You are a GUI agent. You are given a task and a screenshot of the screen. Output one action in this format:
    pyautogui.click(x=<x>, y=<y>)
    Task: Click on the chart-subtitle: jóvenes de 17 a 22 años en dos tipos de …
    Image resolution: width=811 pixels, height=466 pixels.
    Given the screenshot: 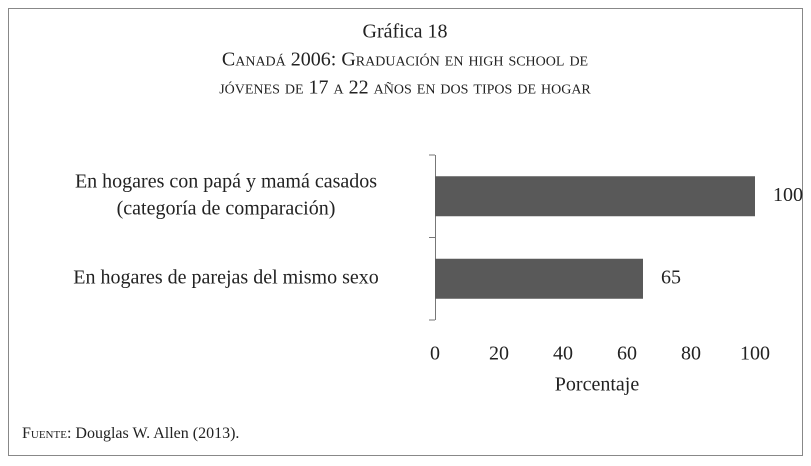 What is the action you would take?
    pyautogui.click(x=405, y=88)
    